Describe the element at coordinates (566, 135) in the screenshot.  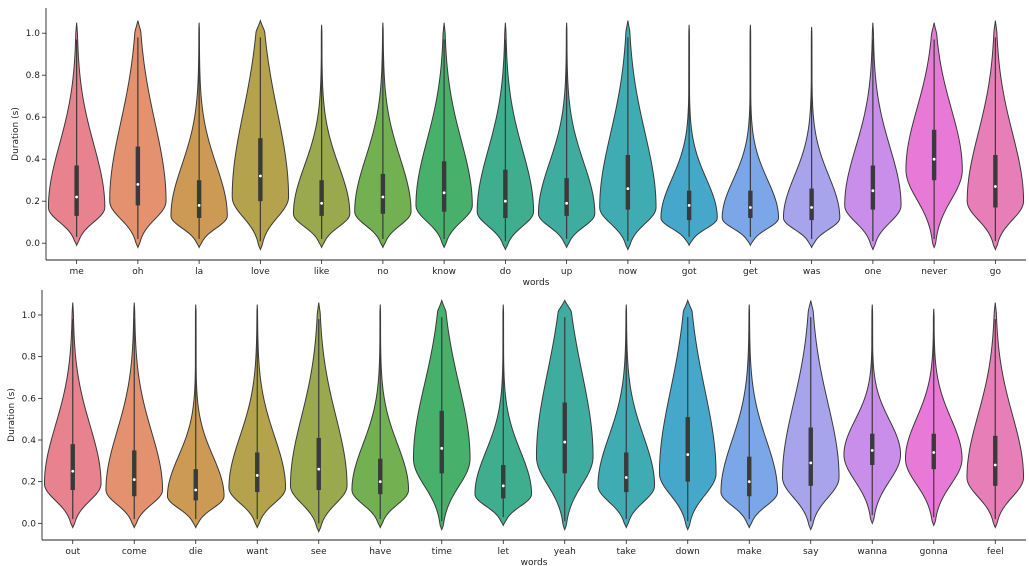
I see `violin-up` at that location.